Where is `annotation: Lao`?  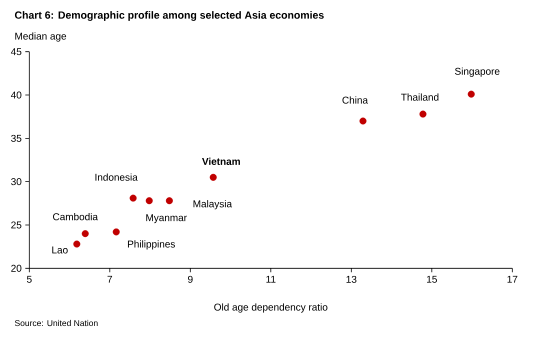 annotation: Lao is located at coordinates (60, 250).